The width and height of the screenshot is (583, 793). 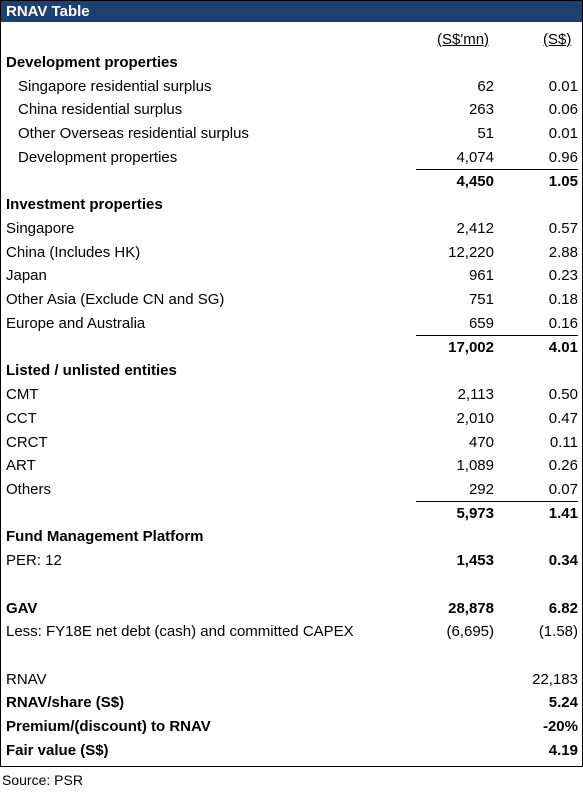 What do you see at coordinates (475, 418) in the screenshot?
I see `value-mn: 2,010` at bounding box center [475, 418].